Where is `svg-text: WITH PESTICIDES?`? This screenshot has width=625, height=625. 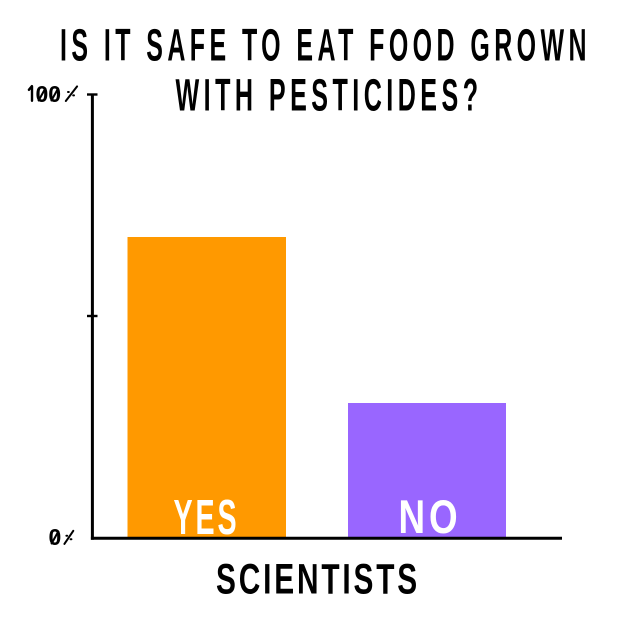
svg-text: WITH PESTICIDES? is located at coordinates (329, 95).